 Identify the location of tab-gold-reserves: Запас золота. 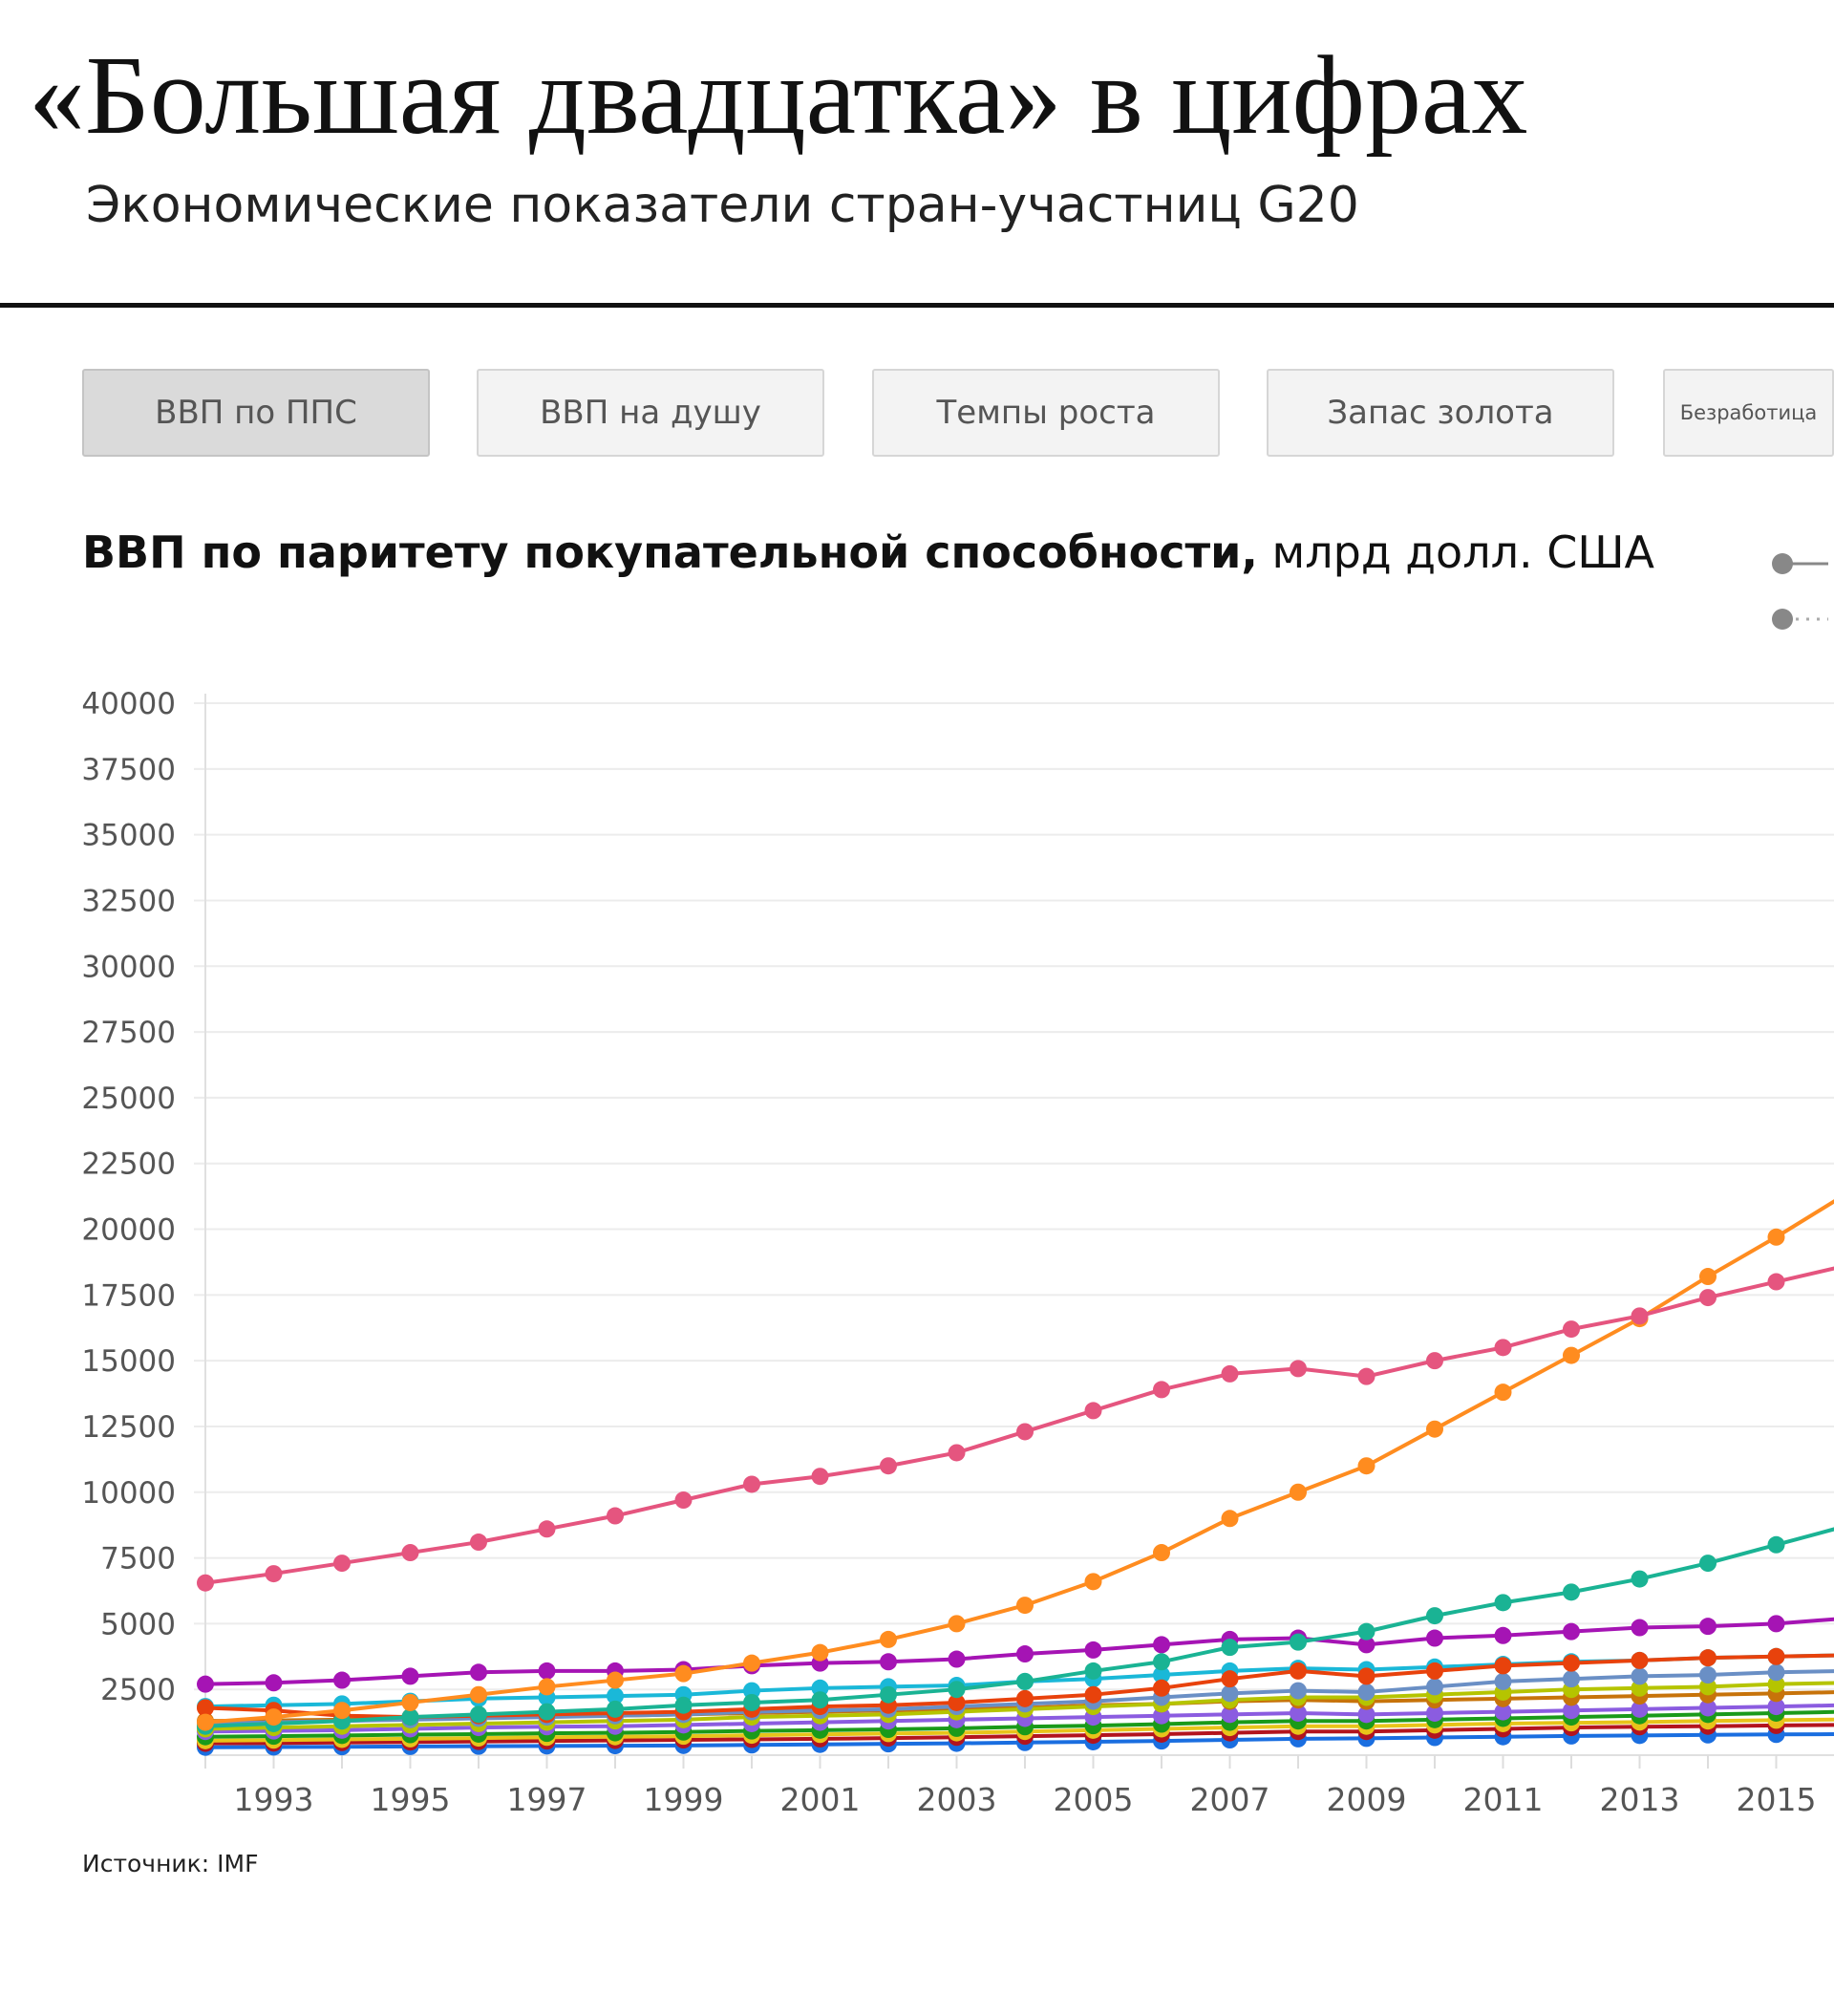
(1440, 413).